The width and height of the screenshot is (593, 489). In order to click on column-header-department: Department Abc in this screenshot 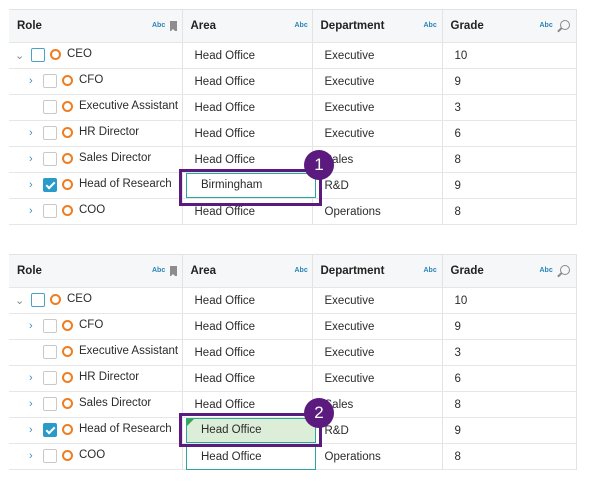, I will do `click(377, 26)`.